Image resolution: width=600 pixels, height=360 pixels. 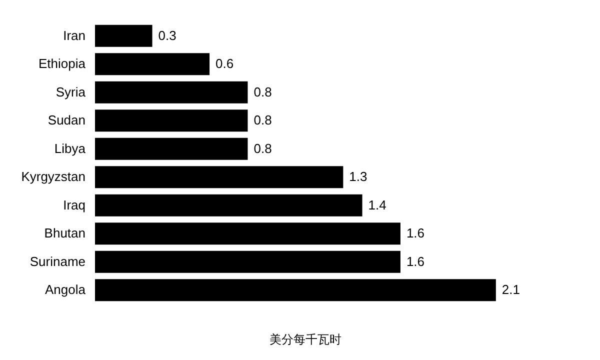 What do you see at coordinates (167, 35) in the screenshot?
I see `data-label: 0.3` at bounding box center [167, 35].